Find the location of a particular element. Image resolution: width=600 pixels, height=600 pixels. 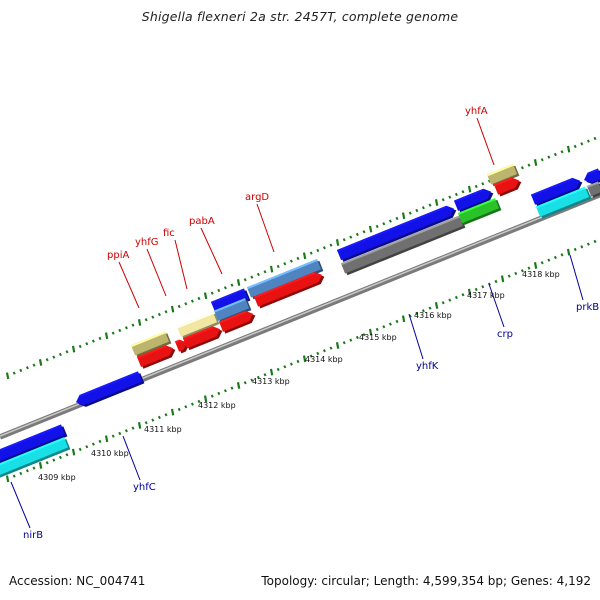

gene-label-yhfA: yhfA is located at coordinates (480, 136).